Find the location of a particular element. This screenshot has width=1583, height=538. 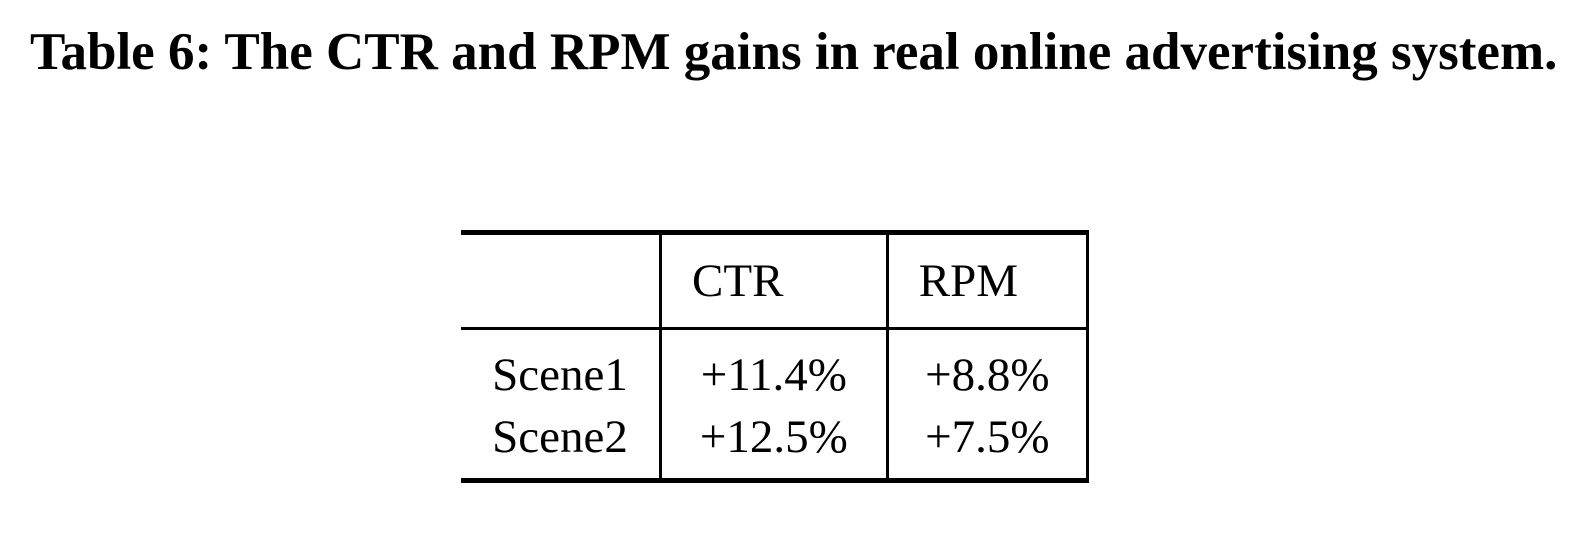

header-row: CTR RPM is located at coordinates (775, 280).